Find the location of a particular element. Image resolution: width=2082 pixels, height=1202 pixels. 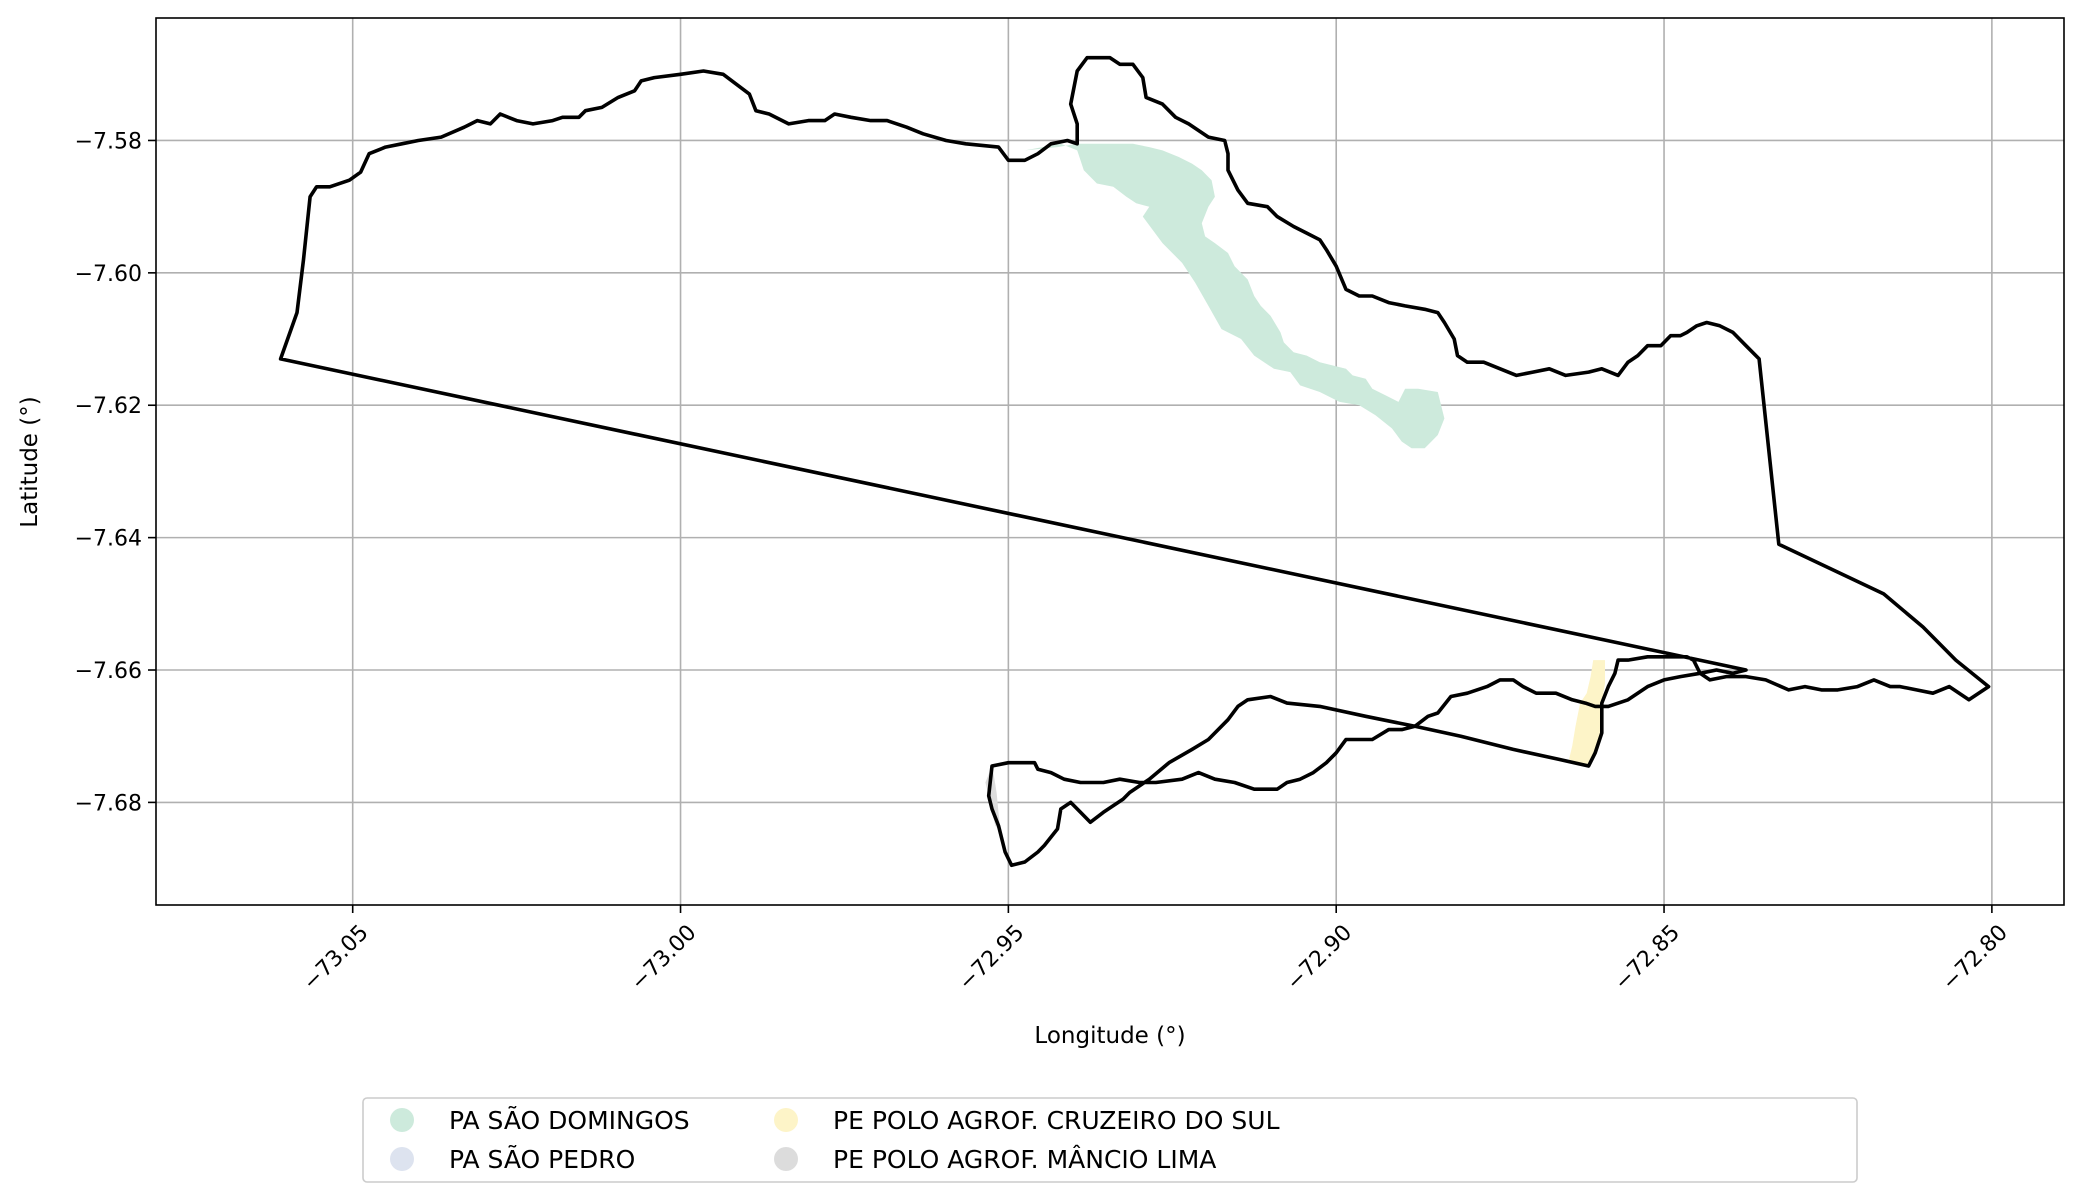

y-tick-label: −7.62 is located at coordinates (108, 406).